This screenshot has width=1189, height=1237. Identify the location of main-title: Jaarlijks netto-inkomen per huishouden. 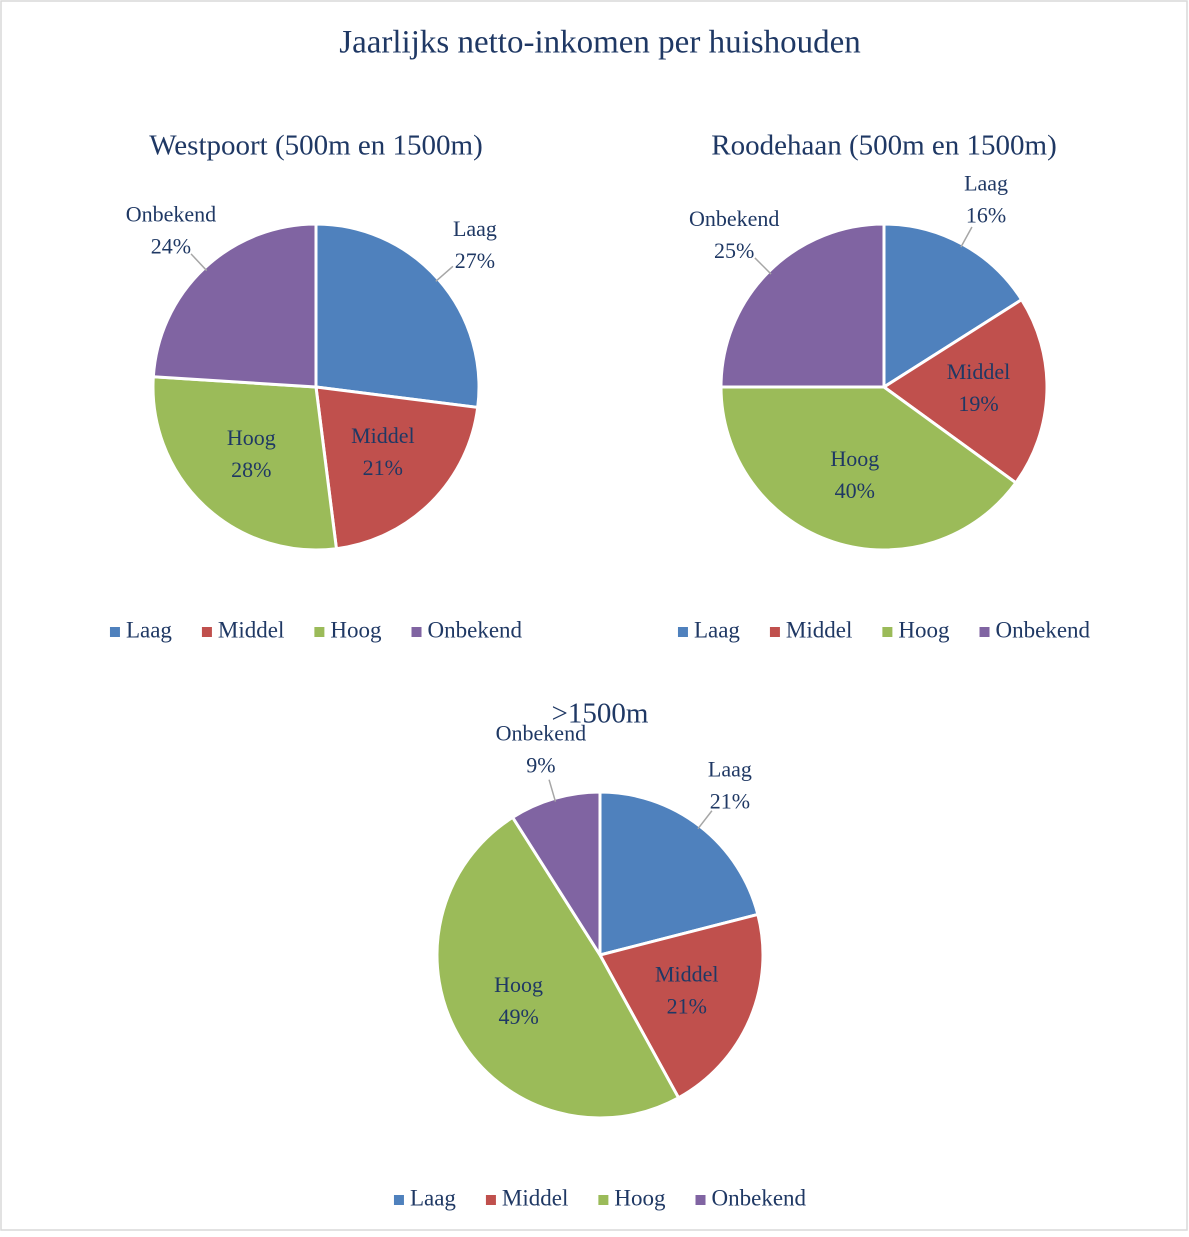
(599, 43).